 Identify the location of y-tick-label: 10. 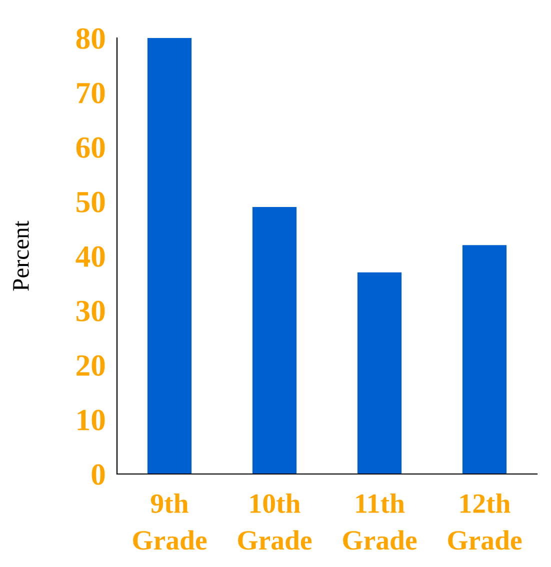
(91, 420).